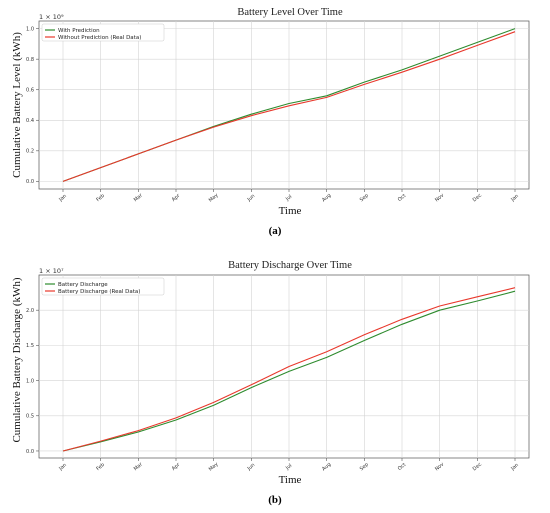 Image resolution: width=550 pixels, height=513 pixels. I want to click on legend-label: Battery Discharge, so click(83, 285).